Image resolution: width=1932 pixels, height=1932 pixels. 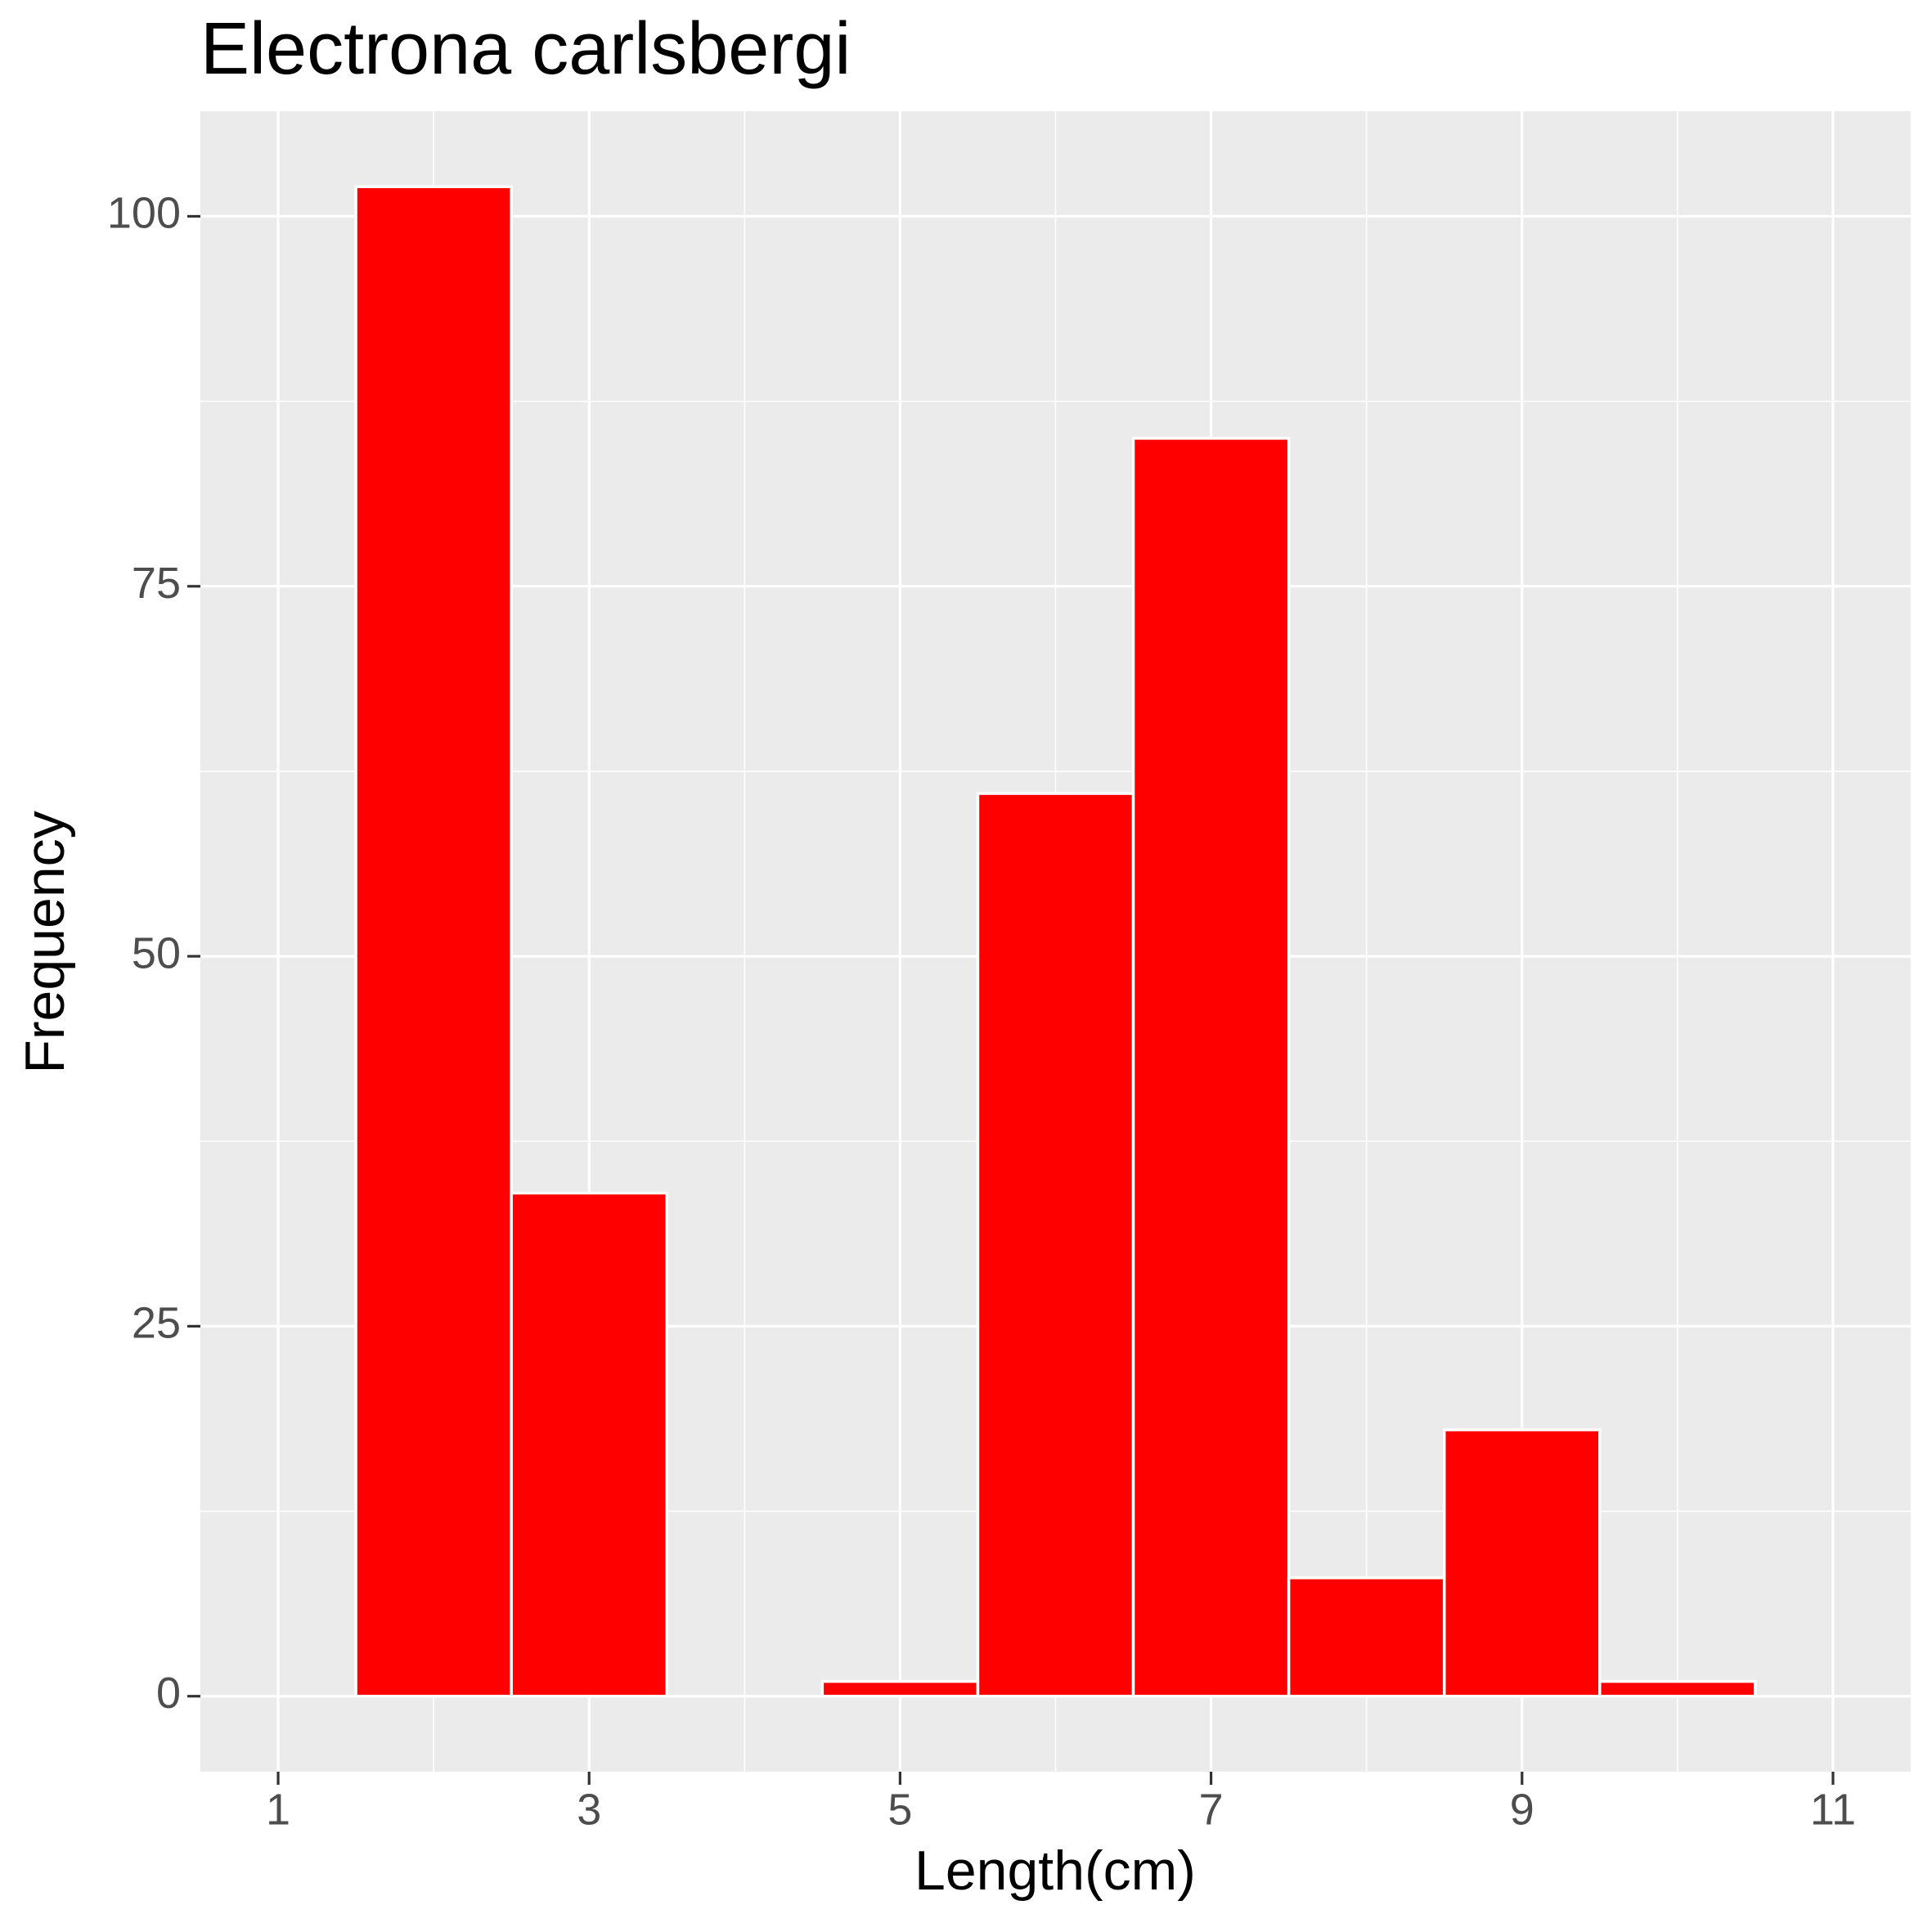 I want to click on x-tick-label: 1, so click(x=278, y=1810).